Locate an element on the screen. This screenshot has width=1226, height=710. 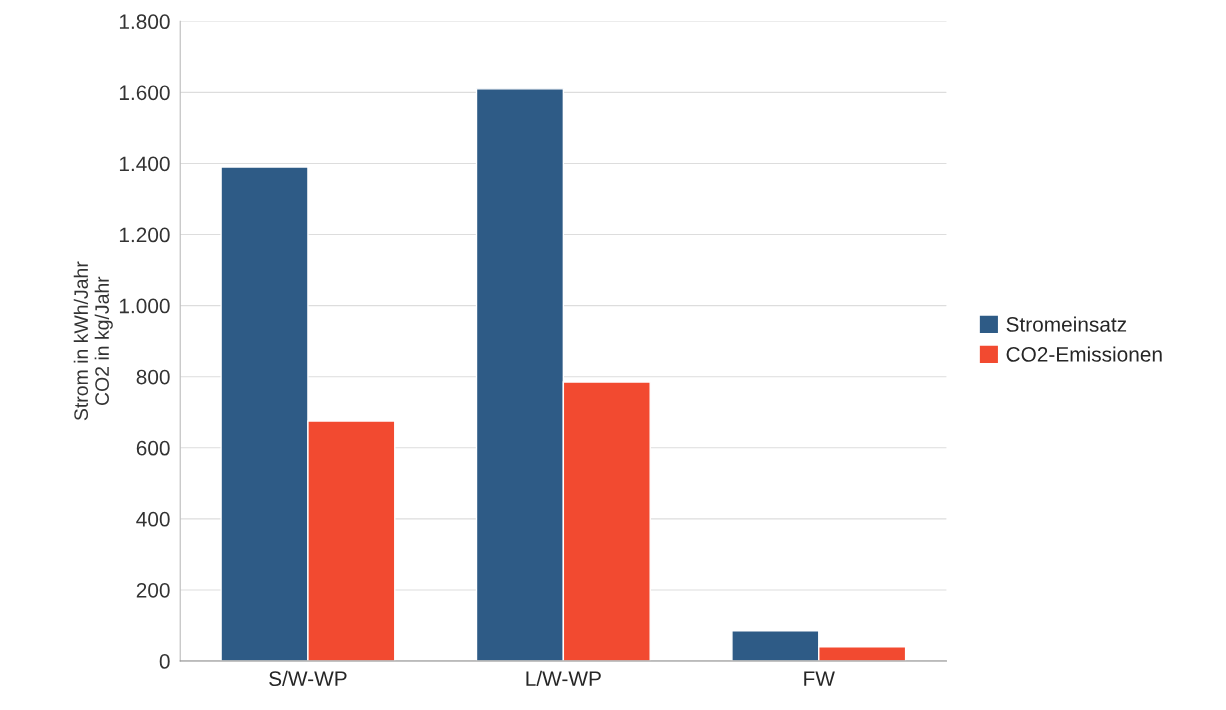
y-tick-label: 600 is located at coordinates (153, 448).